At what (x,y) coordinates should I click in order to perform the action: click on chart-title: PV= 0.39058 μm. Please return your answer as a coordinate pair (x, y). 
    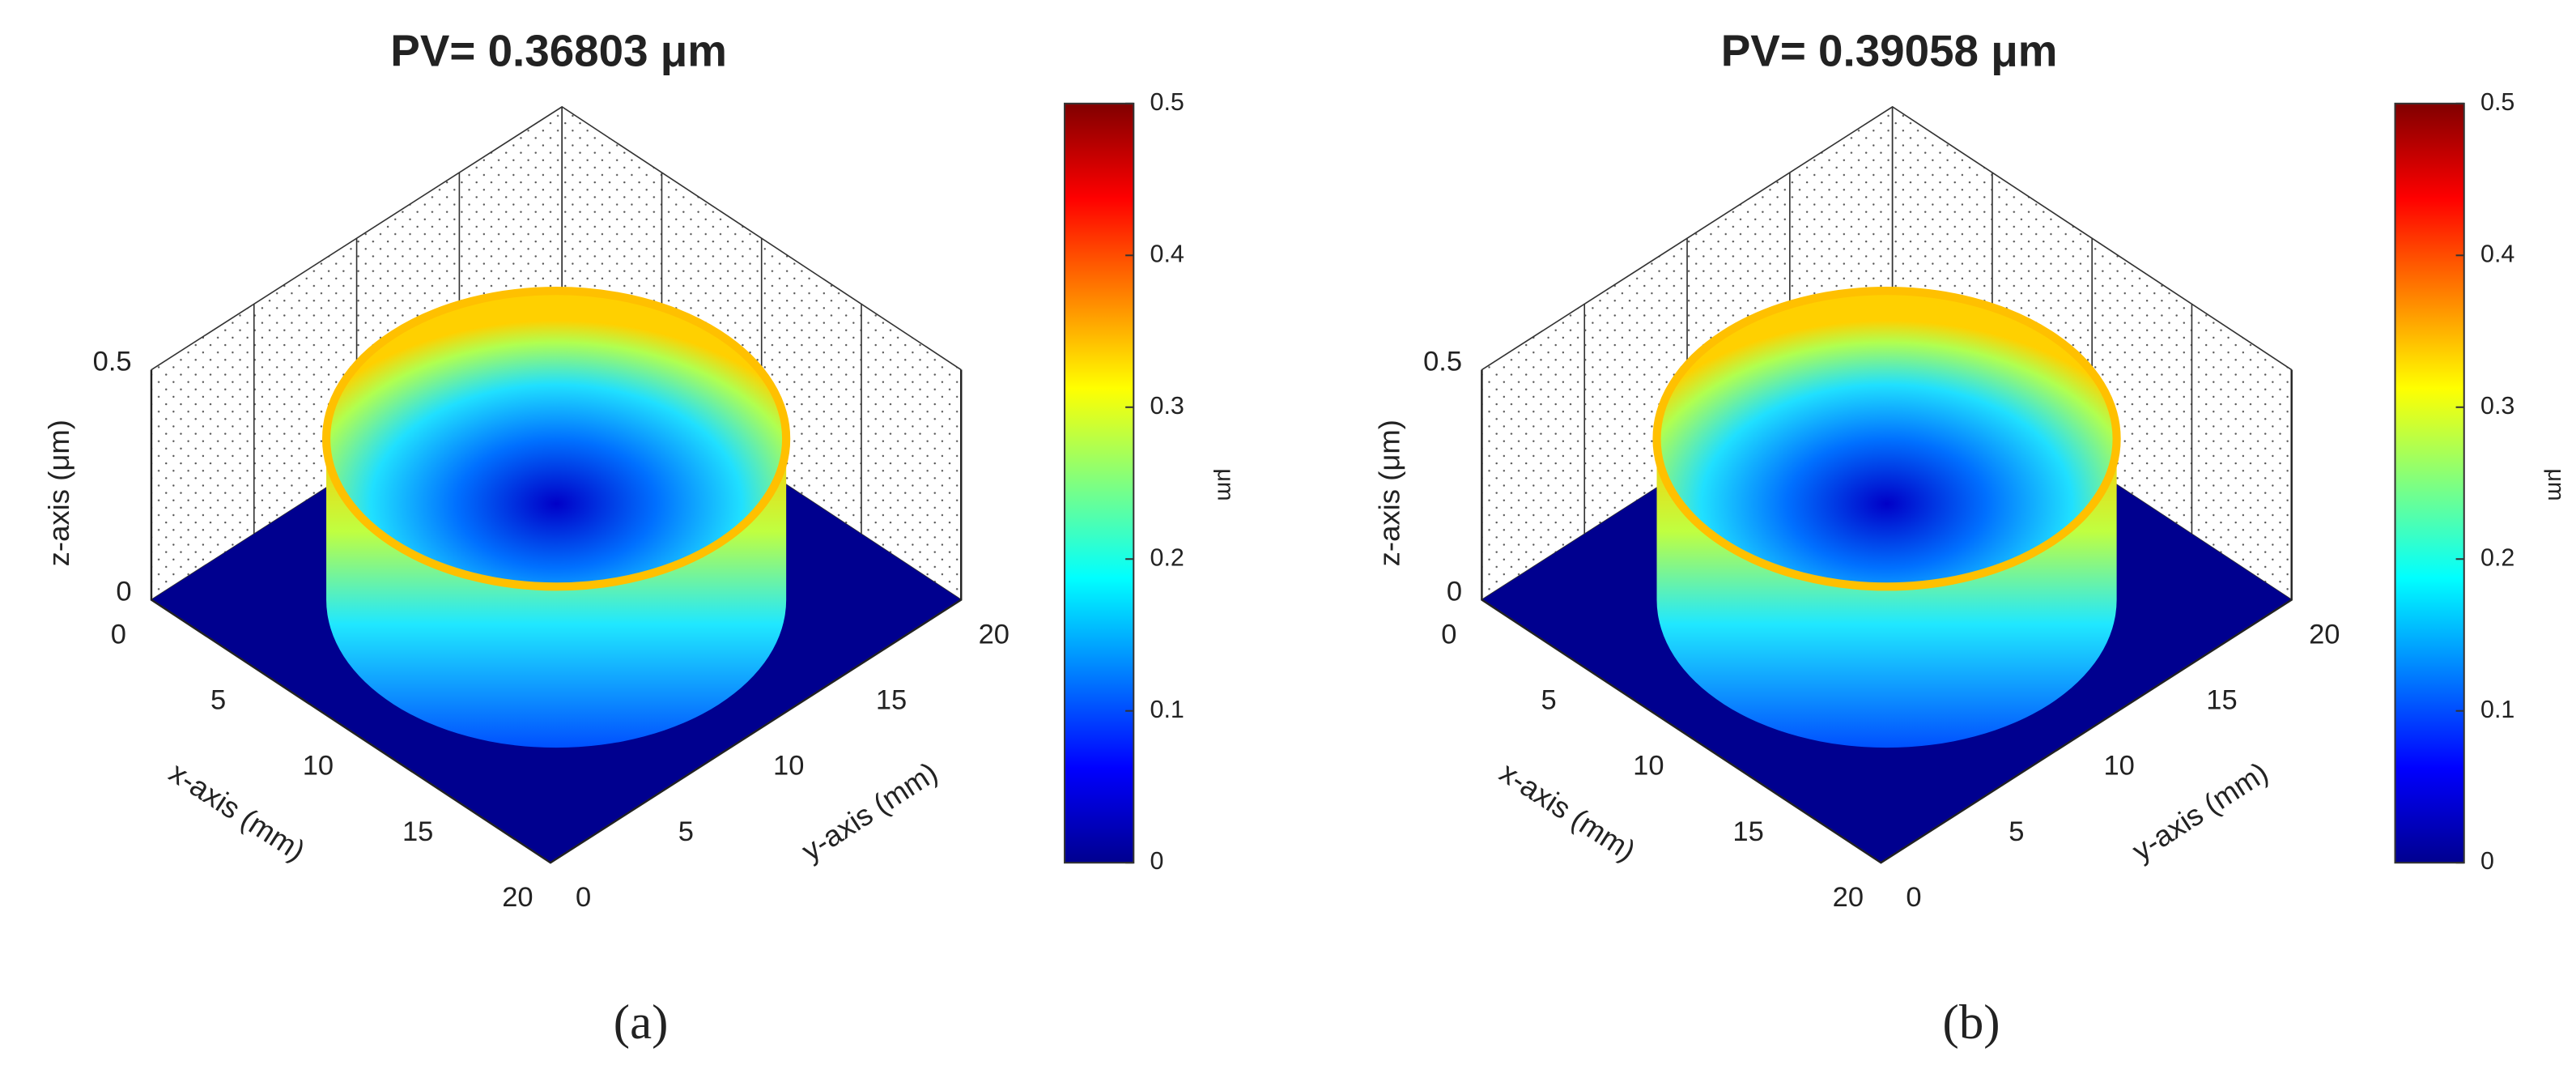
    Looking at the image, I should click on (1890, 50).